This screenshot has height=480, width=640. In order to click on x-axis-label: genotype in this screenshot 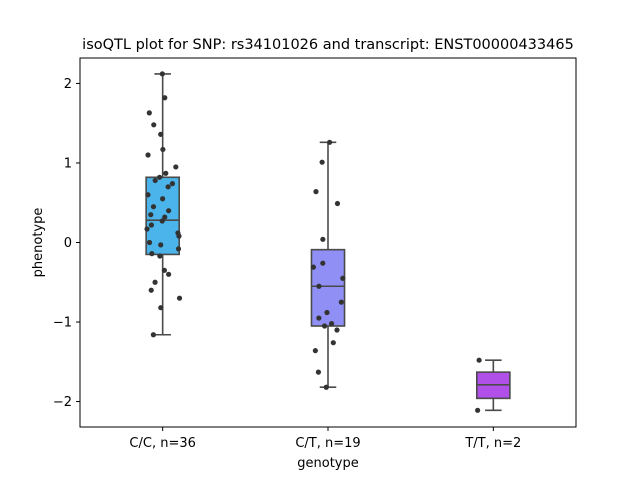, I will do `click(327, 463)`.